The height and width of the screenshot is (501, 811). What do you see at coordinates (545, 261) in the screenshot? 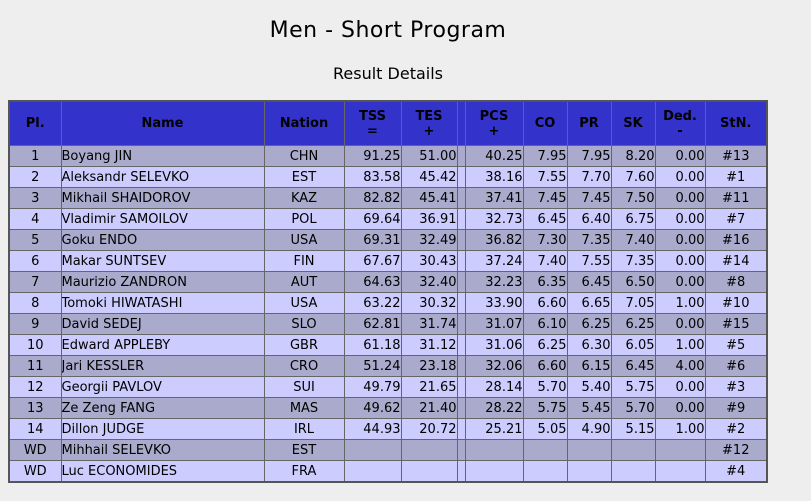
I see `cell-co: 7.40` at bounding box center [545, 261].